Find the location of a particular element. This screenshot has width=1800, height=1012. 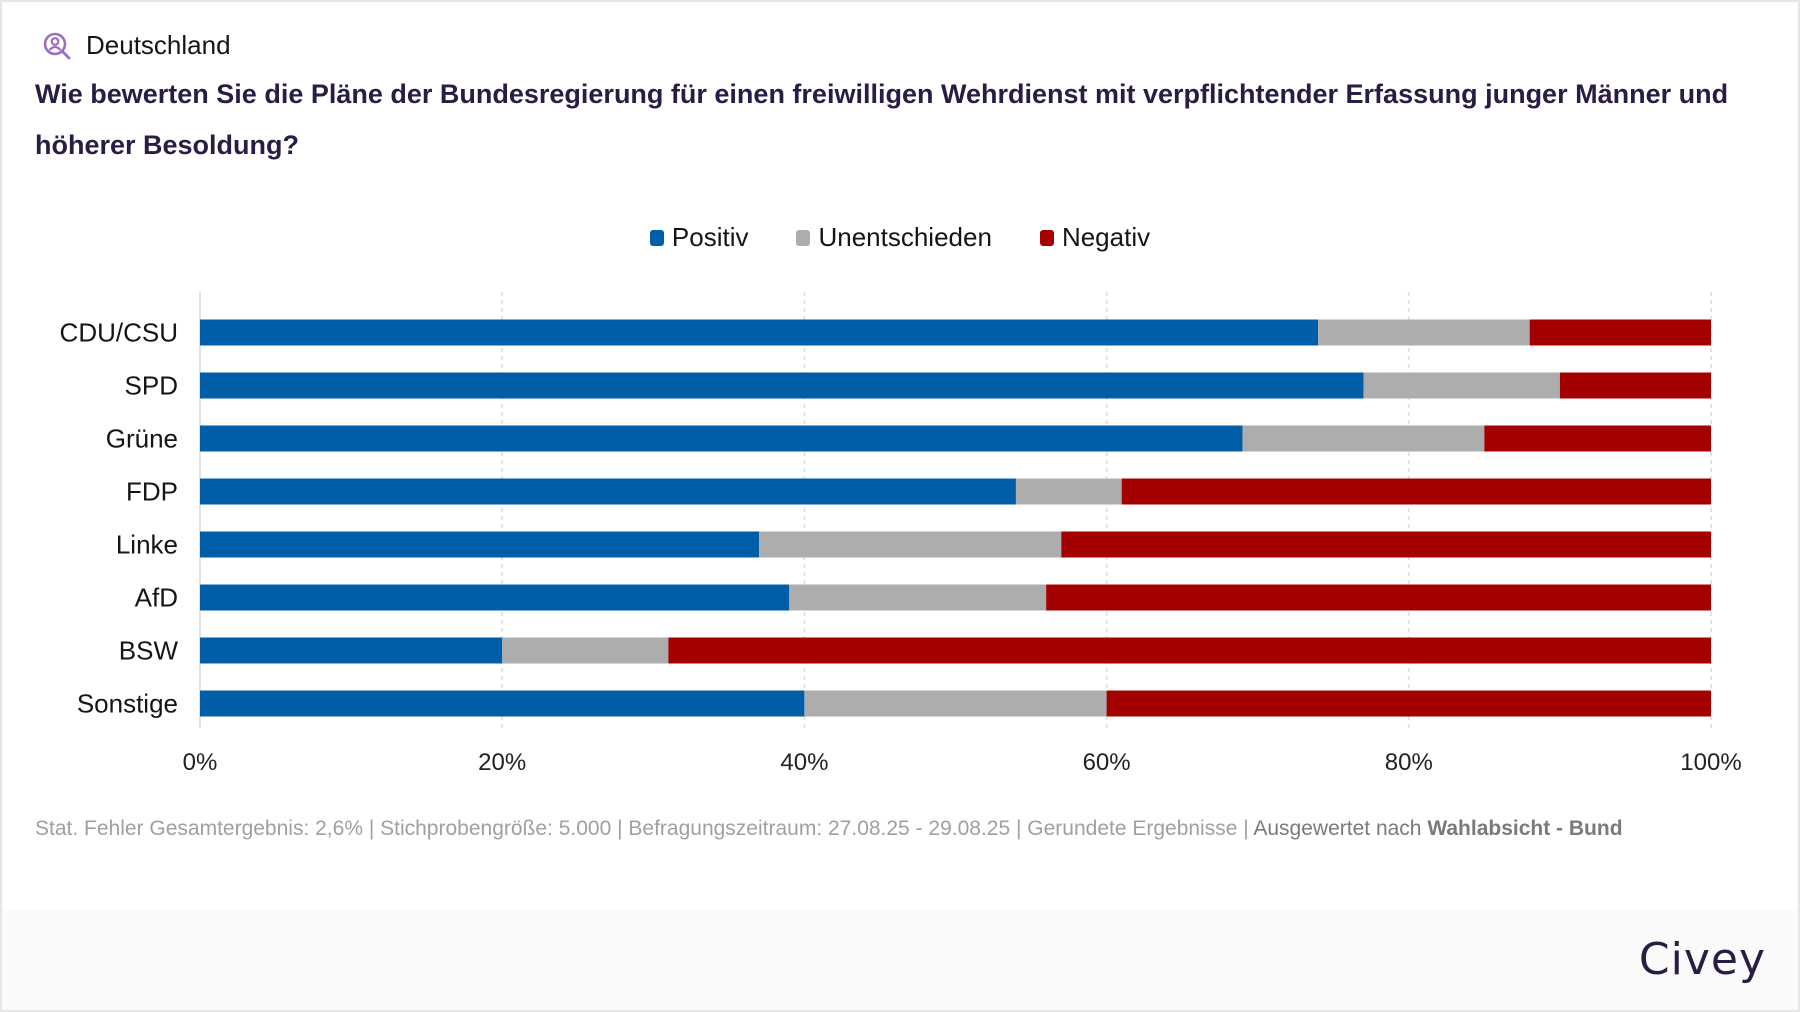

legend-item-unentschieden: Unentschieden is located at coordinates (894, 237).